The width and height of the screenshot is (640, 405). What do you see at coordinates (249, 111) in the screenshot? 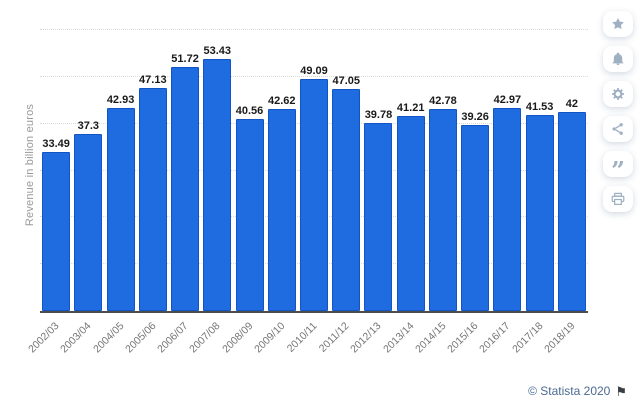
I see `bar-value-label: 40.56` at bounding box center [249, 111].